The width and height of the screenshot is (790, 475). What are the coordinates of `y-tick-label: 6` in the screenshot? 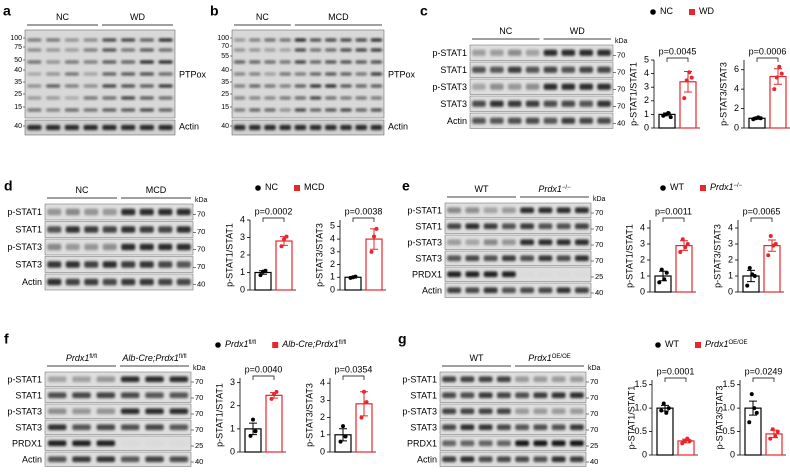 It's located at (736, 69).